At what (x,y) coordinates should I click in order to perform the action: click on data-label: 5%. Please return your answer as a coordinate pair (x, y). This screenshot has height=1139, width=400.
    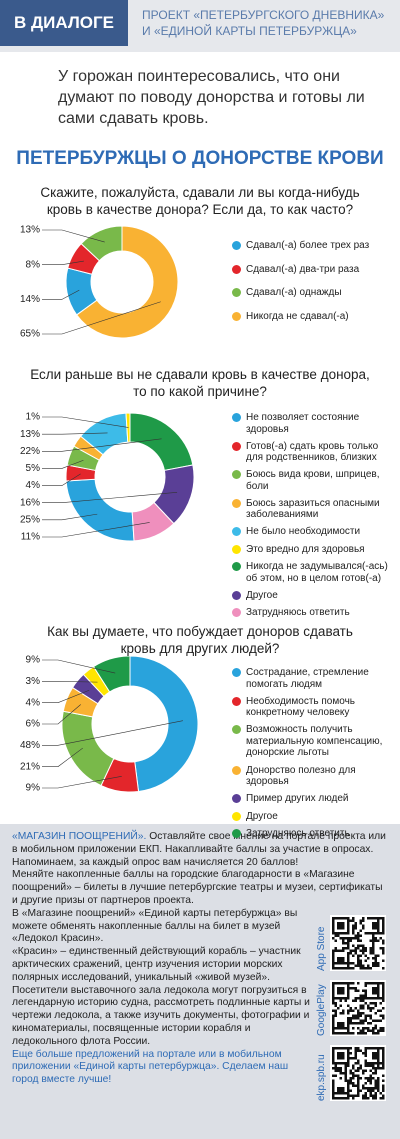
    Looking at the image, I should click on (33, 468).